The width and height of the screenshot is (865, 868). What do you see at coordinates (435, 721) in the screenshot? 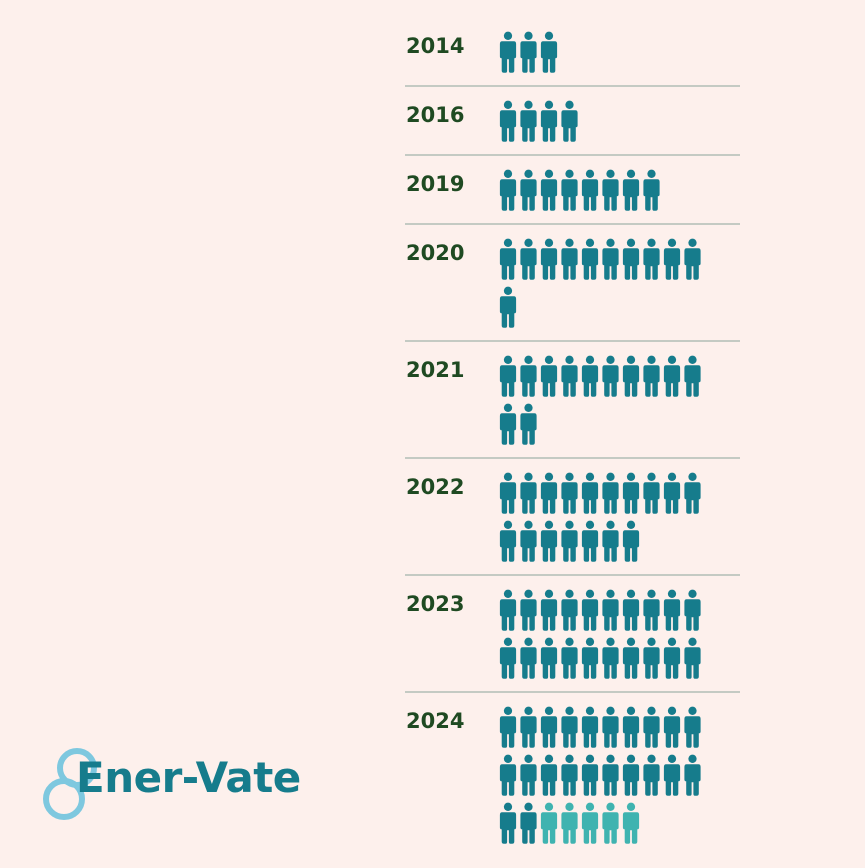
I see `year-label-2024: 2024` at bounding box center [435, 721].